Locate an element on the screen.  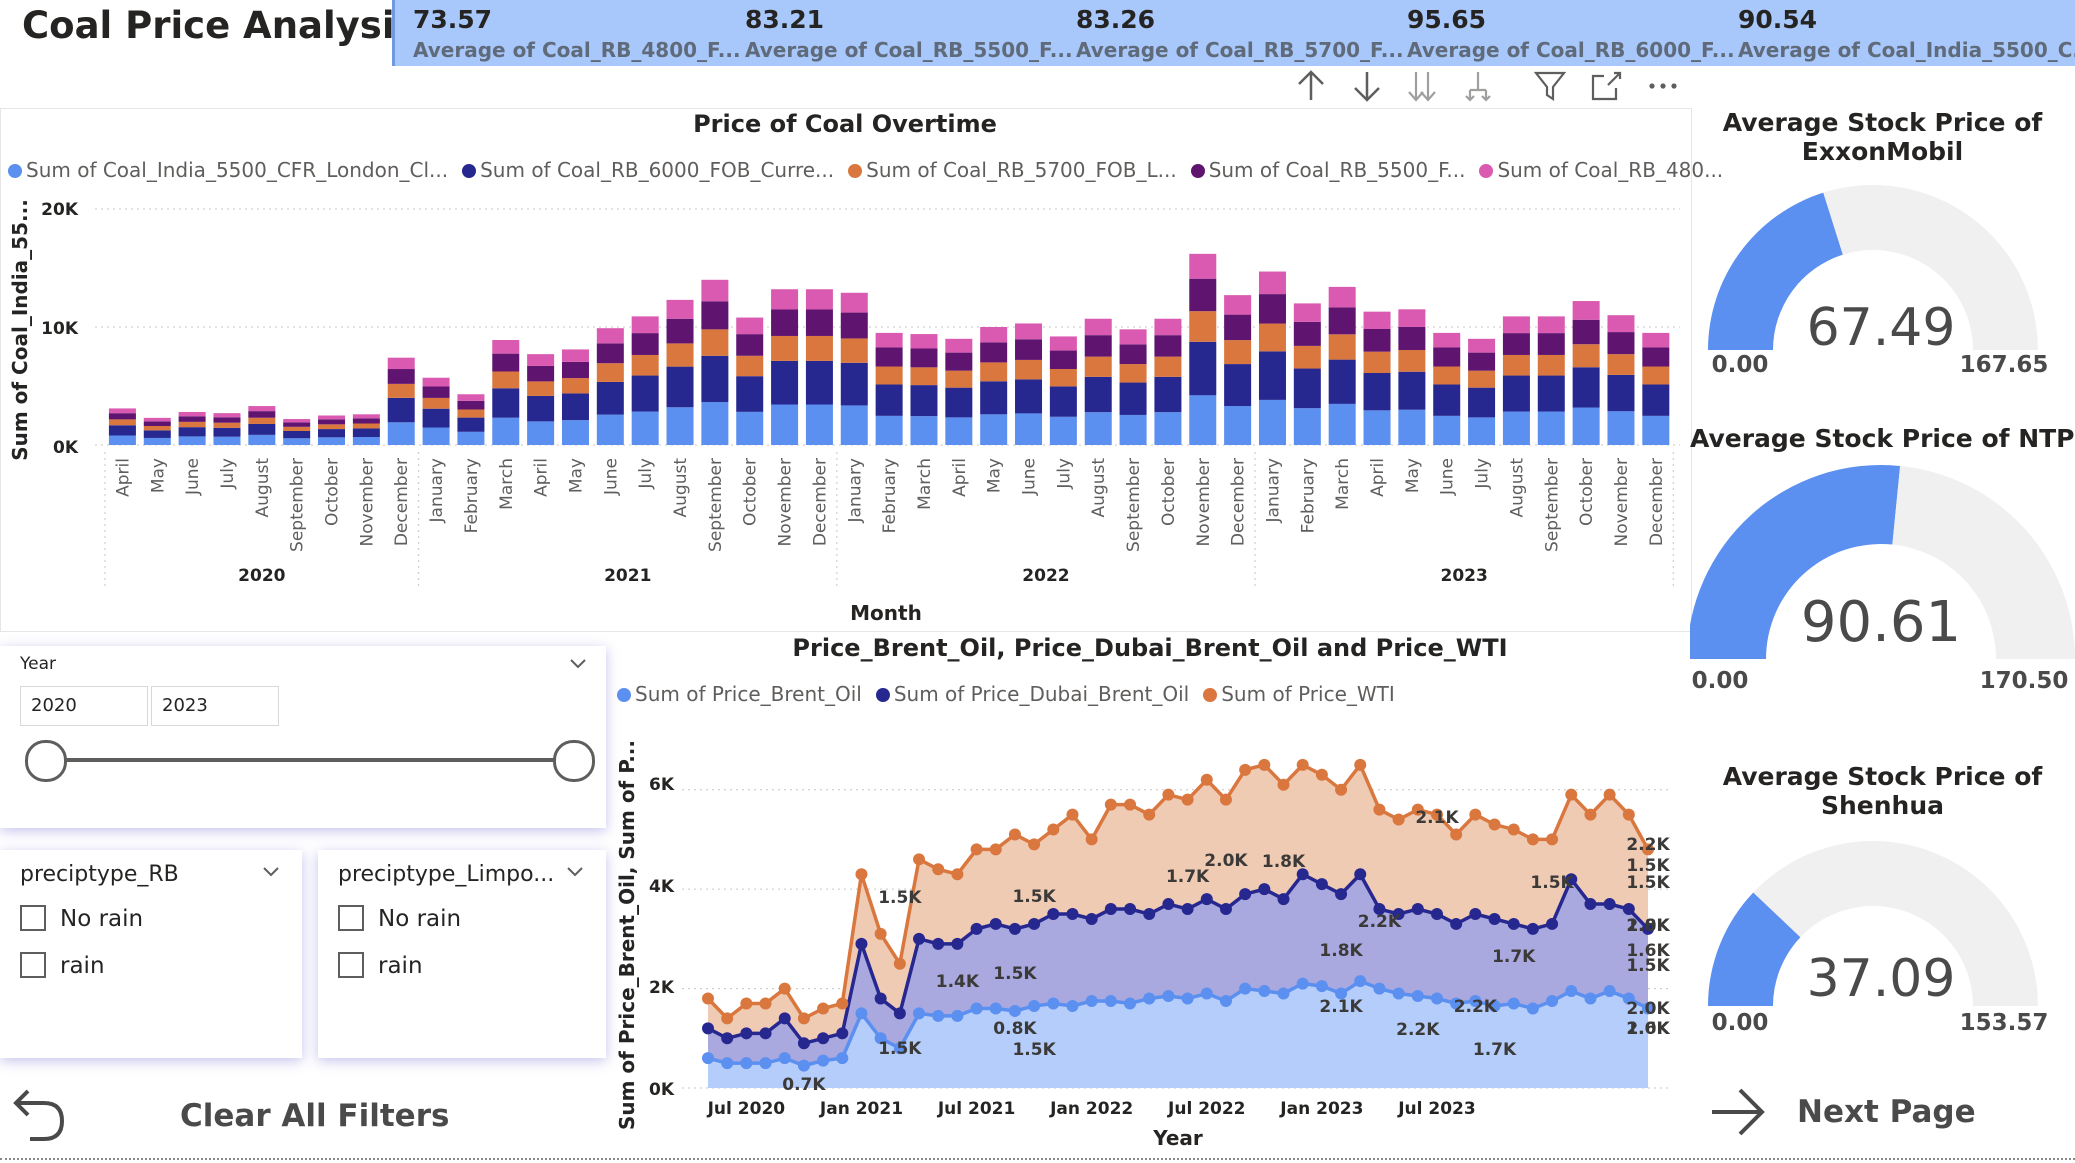
legend-item: Sum of Price_WTI is located at coordinates (1299, 694).